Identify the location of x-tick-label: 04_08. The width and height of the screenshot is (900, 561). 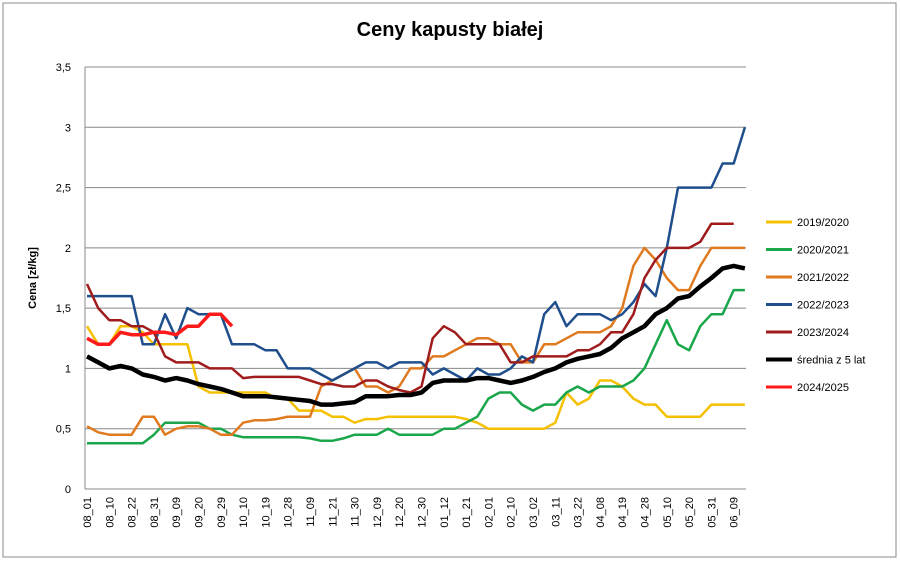
(601, 512).